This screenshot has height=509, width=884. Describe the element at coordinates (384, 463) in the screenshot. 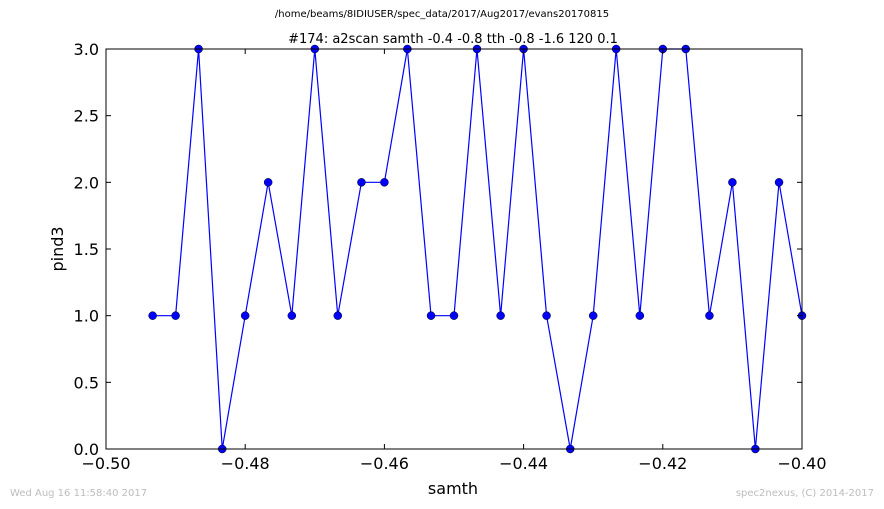

I see `x-tick-label: −0.46` at that location.